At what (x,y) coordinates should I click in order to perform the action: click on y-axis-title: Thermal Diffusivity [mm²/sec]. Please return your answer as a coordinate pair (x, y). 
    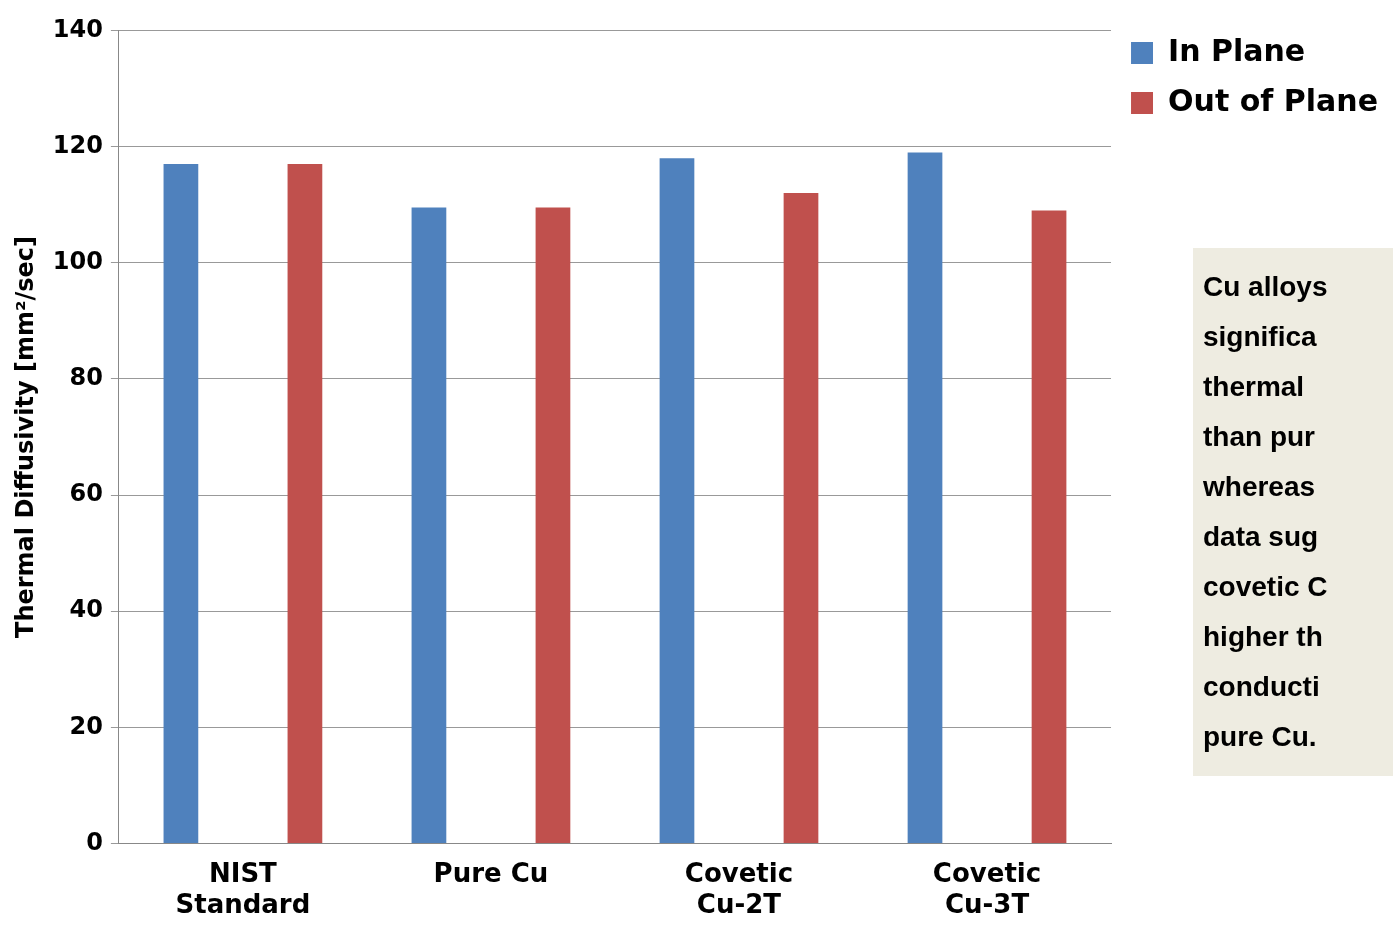
    Looking at the image, I should click on (24, 437).